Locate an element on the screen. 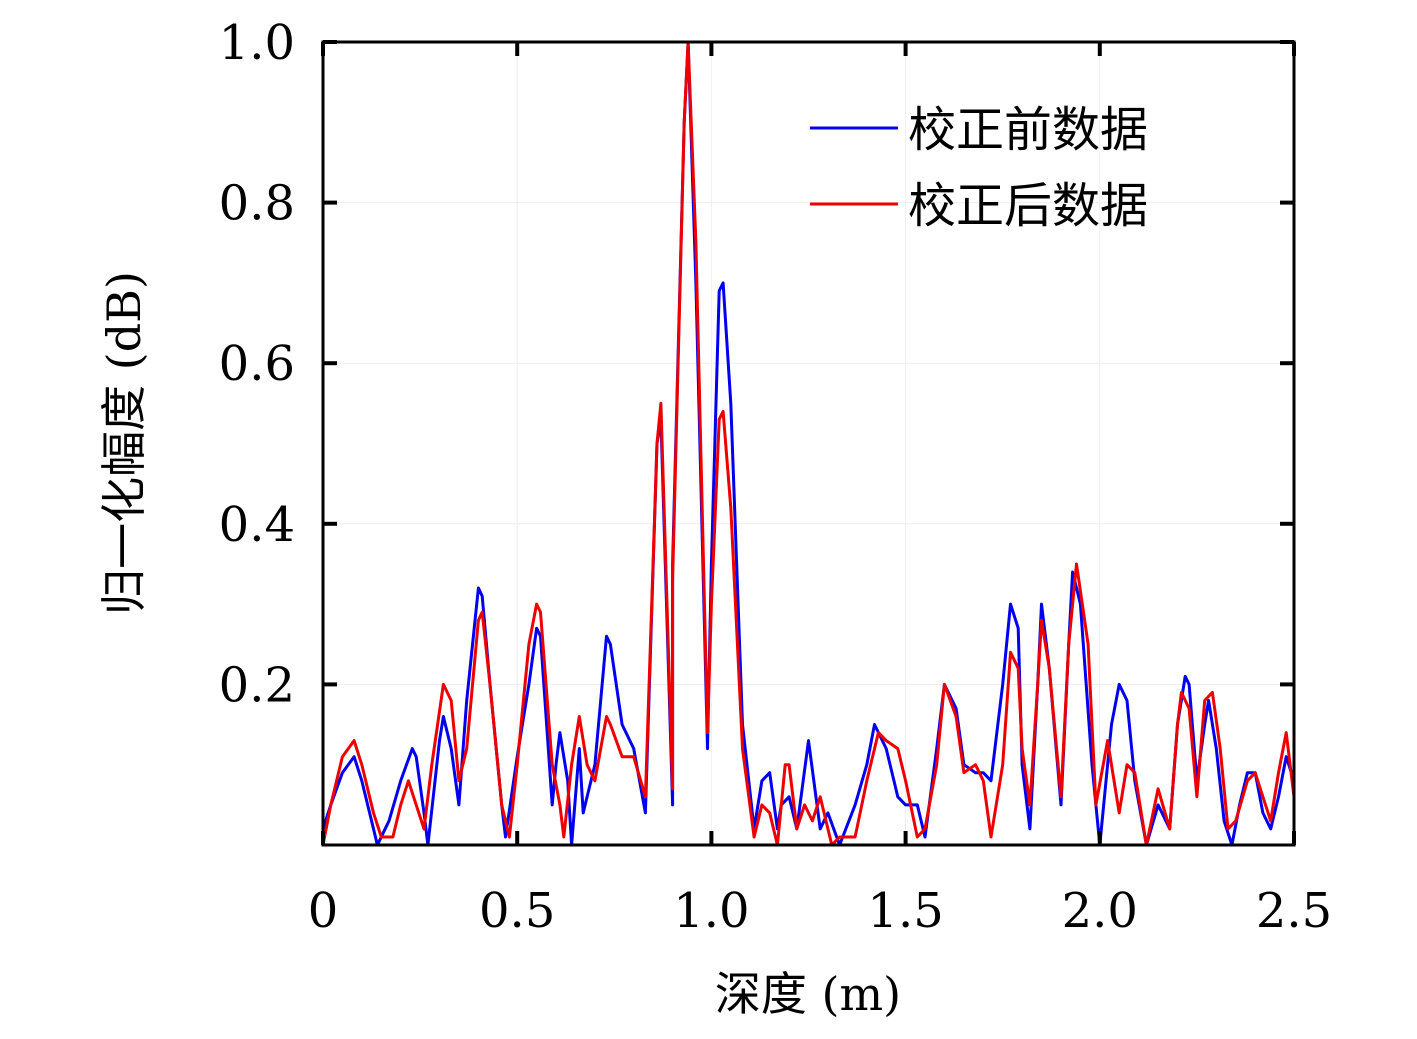  legend-label-after: 校正后数据 is located at coordinates (1028, 206).